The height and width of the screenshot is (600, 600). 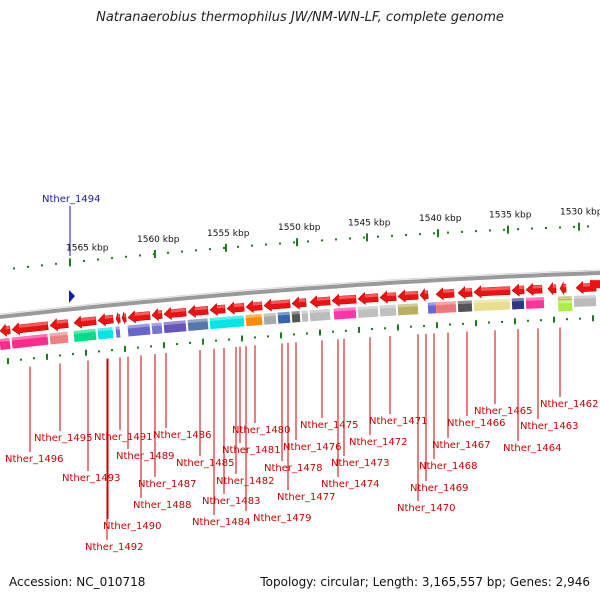 I want to click on gene-label: Nther_1463, so click(x=549, y=426).